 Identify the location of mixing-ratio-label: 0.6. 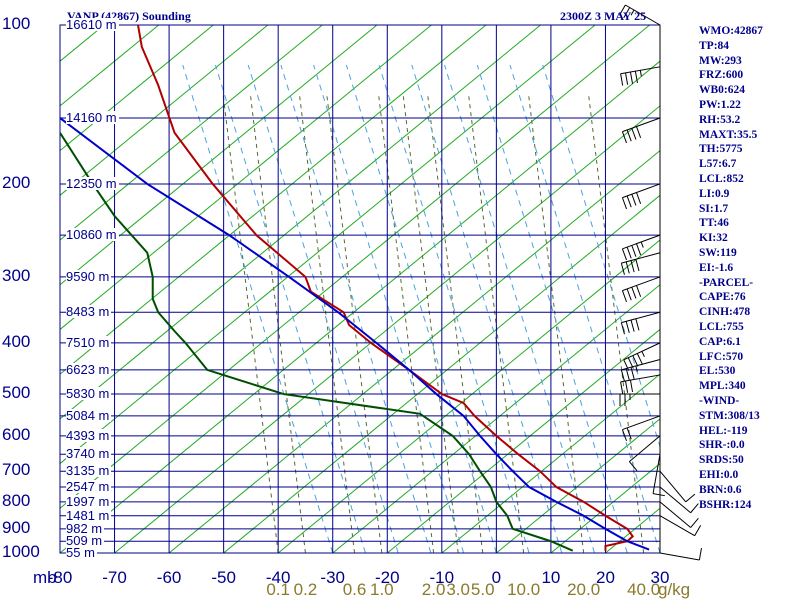
(354, 589).